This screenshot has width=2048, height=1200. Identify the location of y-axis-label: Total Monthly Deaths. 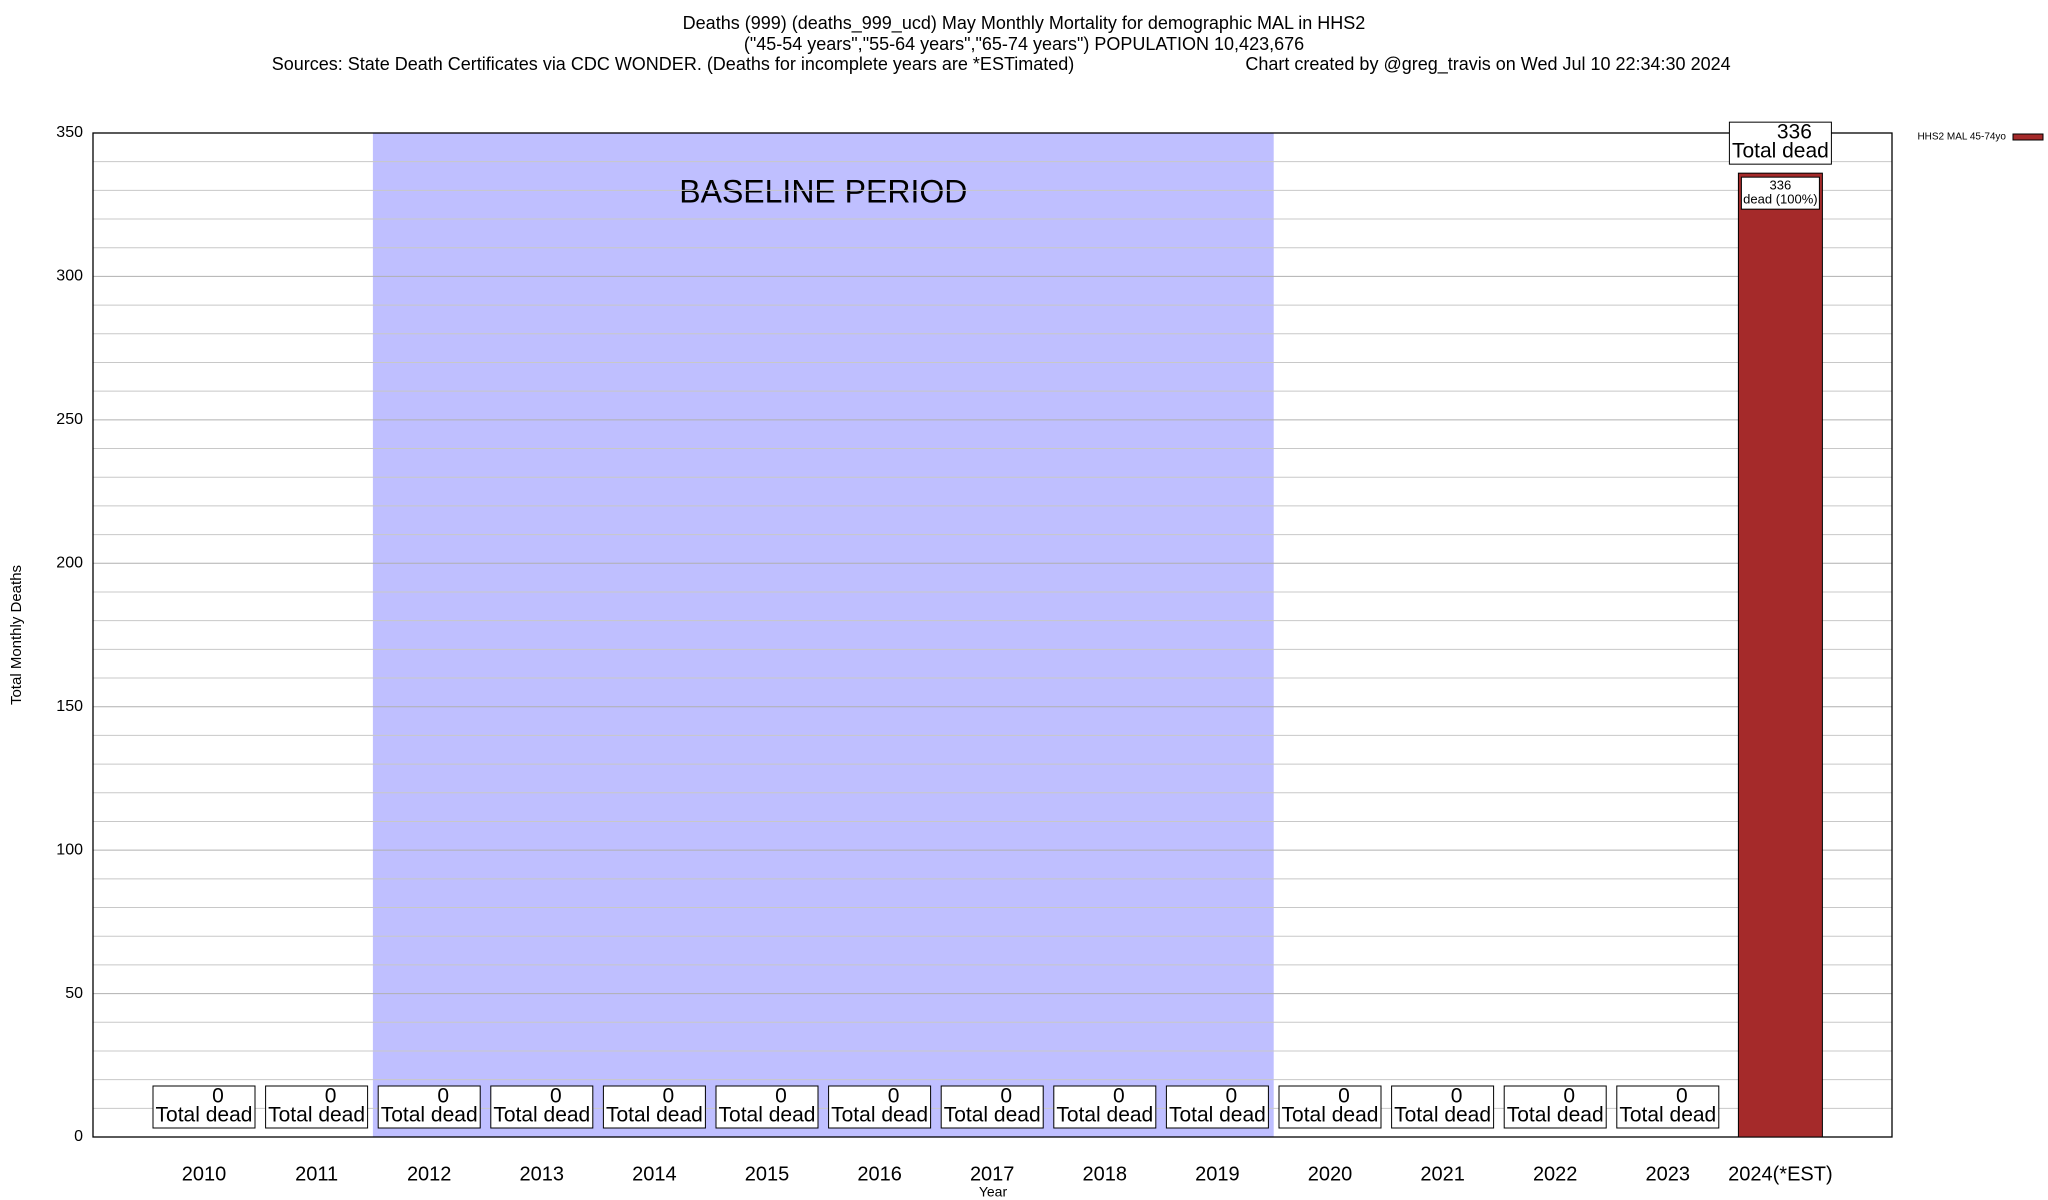
(16, 635).